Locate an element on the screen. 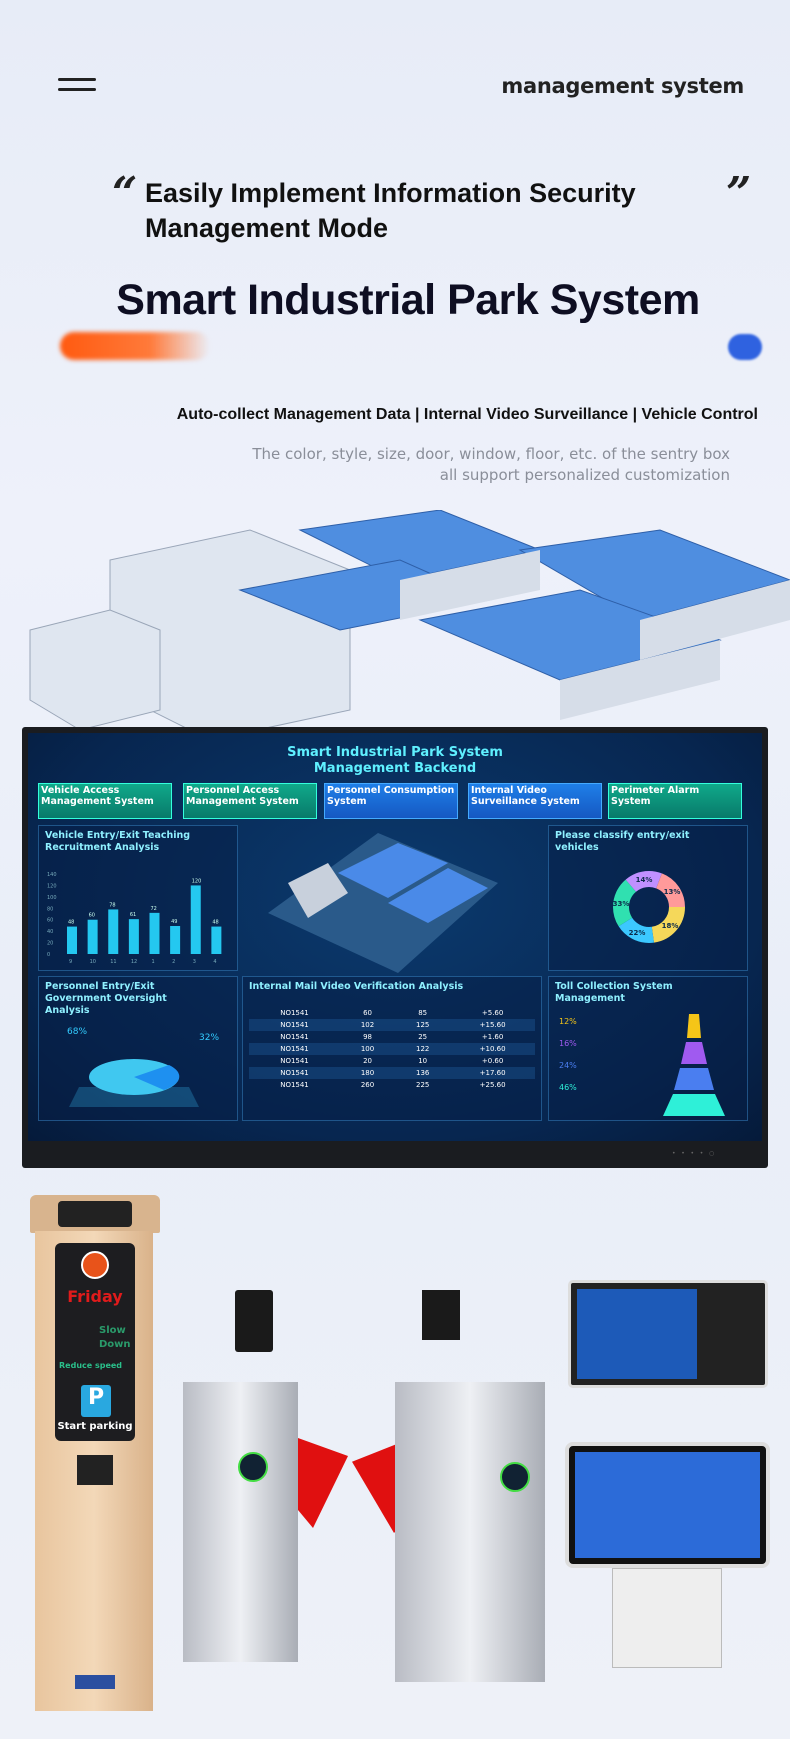 The image size is (790, 1739). table-row: NO1541 180 136 +17.60 is located at coordinates (392, 1073).